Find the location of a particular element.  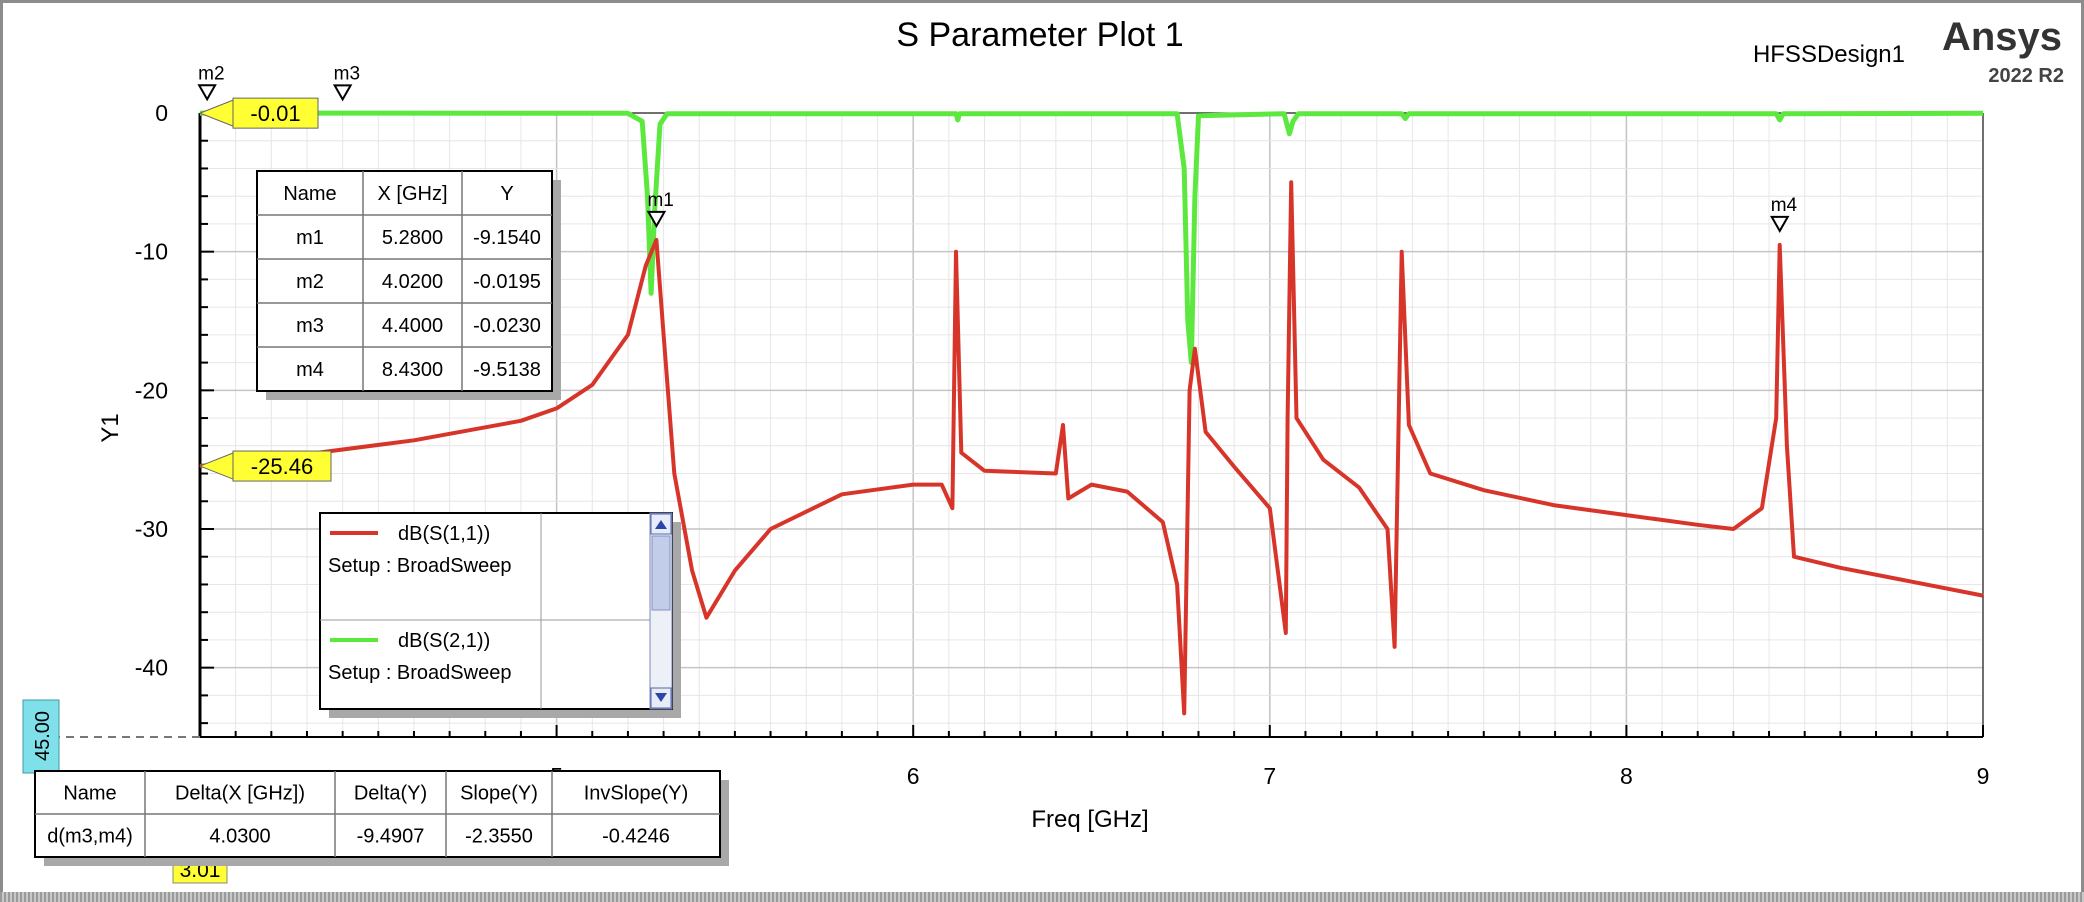

axis-flag-value: -25.46 is located at coordinates (282, 466).